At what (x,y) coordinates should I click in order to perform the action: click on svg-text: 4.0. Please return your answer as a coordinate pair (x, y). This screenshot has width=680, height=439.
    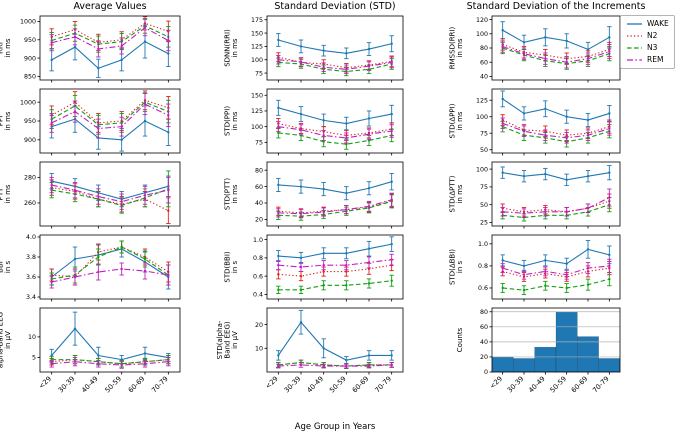
    Looking at the image, I should click on (31, 237).